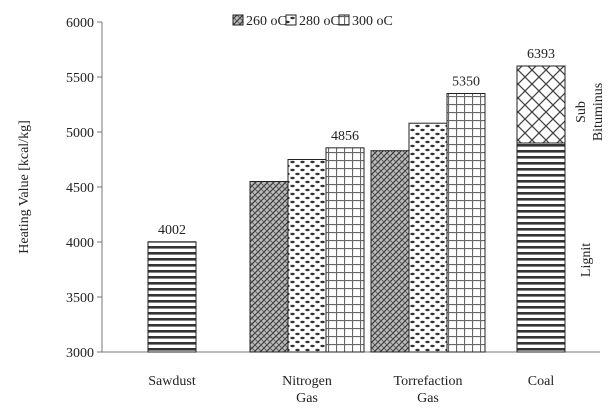 The height and width of the screenshot is (408, 614). What do you see at coordinates (80, 133) in the screenshot?
I see `y-tick-label: 5000` at bounding box center [80, 133].